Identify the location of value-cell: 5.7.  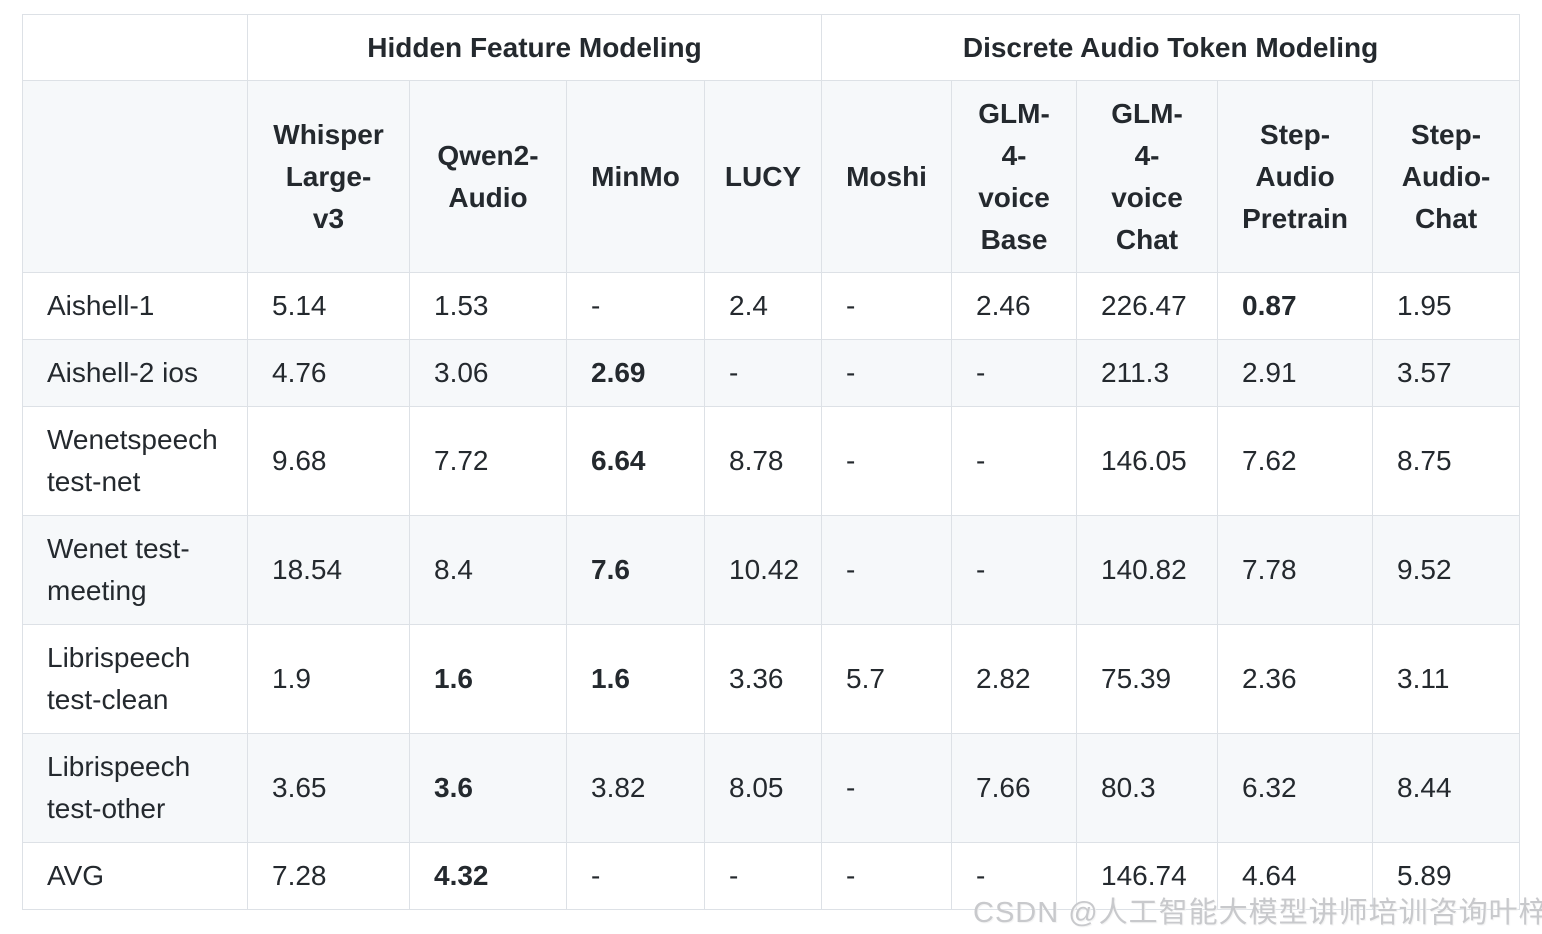
(887, 679).